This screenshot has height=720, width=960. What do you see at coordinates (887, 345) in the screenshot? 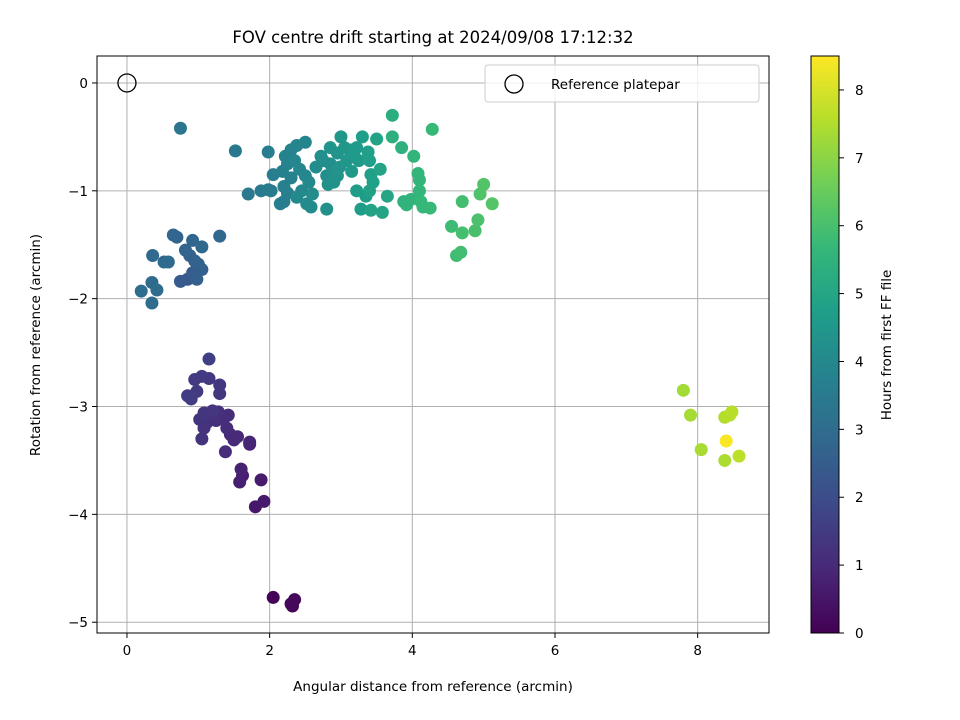
I see `colorbar-label: Hours from first FF file` at bounding box center [887, 345].